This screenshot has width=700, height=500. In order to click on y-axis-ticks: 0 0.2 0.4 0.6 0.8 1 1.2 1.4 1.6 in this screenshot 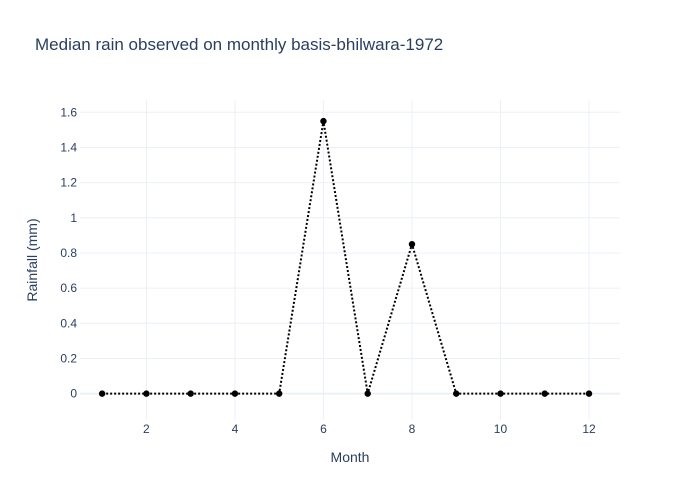, I will do `click(68, 252)`.